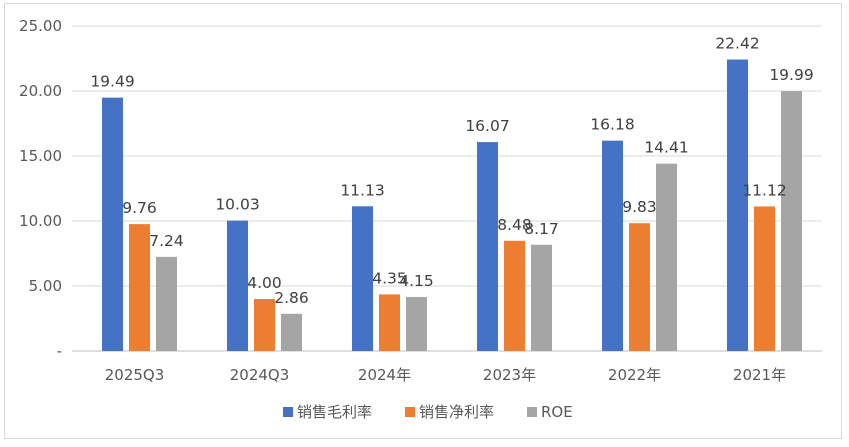 The height and width of the screenshot is (447, 849). I want to click on data-label: 10.03, so click(237, 205).